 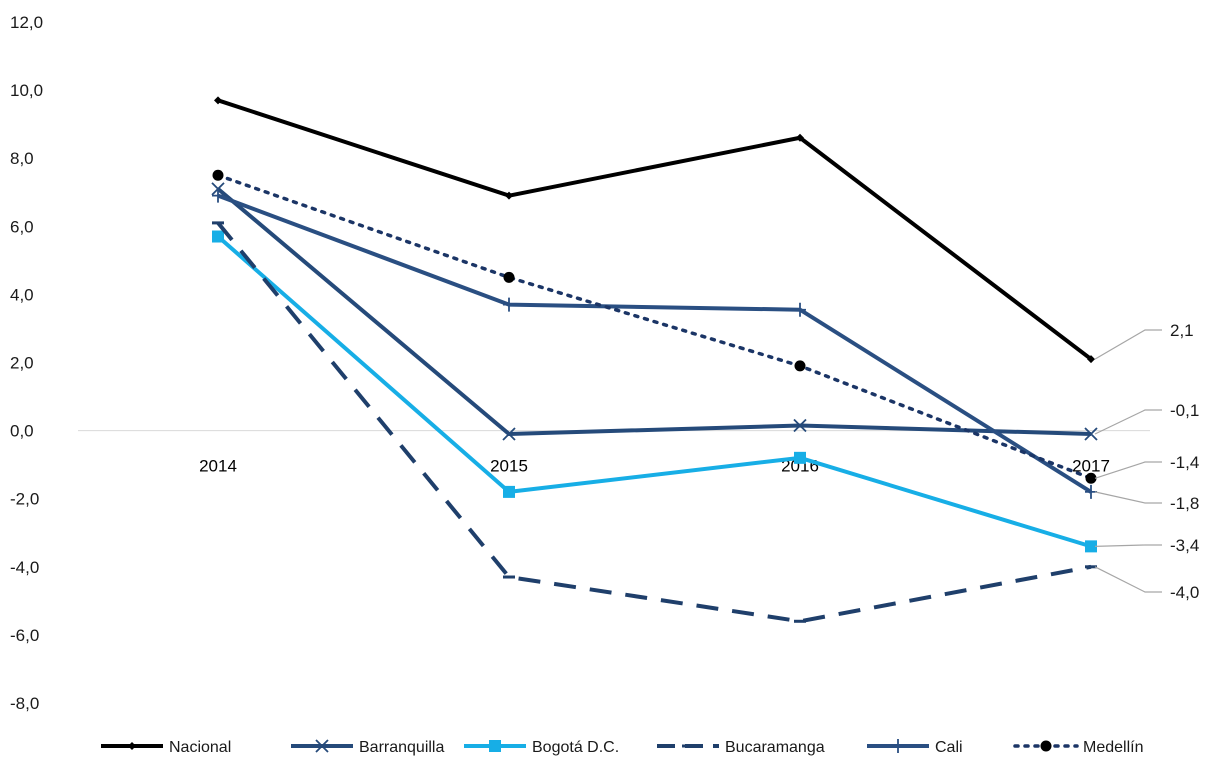 What do you see at coordinates (1184, 410) in the screenshot?
I see `end-label-barranquilla: -0,1` at bounding box center [1184, 410].